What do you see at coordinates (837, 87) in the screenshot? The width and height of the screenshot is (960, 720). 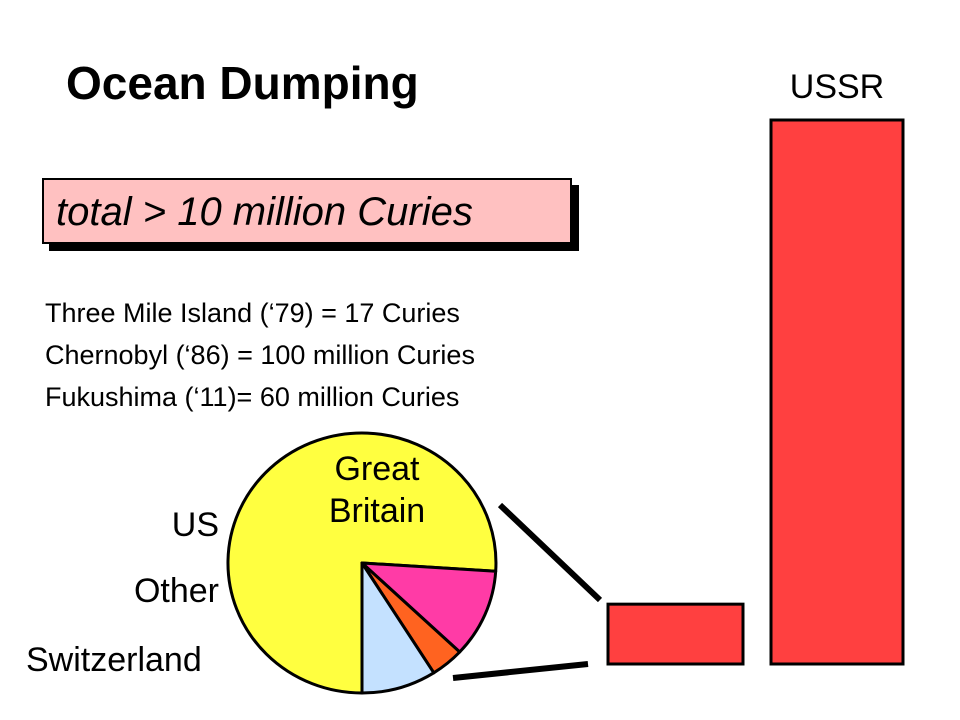 I see `bar-label-ussr: USSR` at bounding box center [837, 87].